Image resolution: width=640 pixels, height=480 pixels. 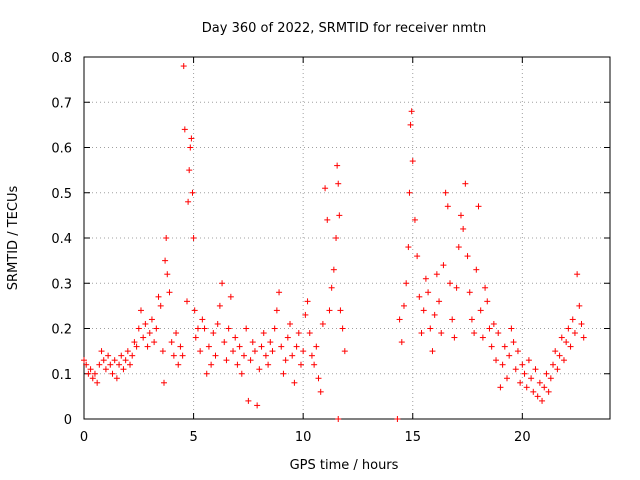 What do you see at coordinates (522, 437) in the screenshot?
I see `x-tick-label: 20` at bounding box center [522, 437].